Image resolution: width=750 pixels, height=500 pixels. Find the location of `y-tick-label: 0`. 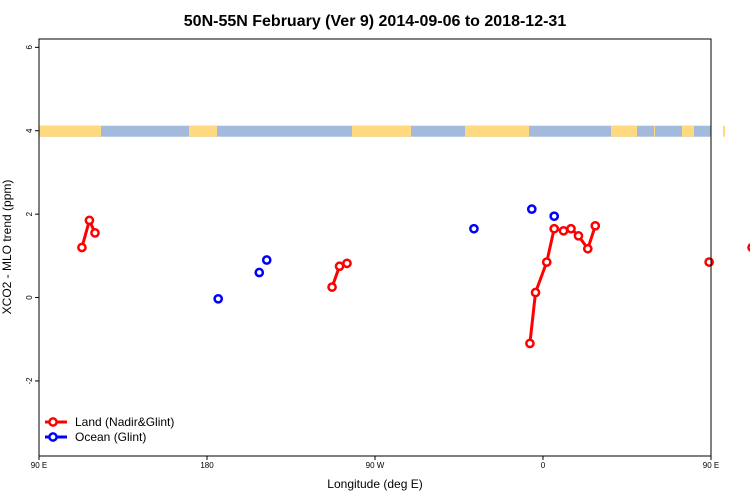

y-tick-label: 0 is located at coordinates (29, 297).